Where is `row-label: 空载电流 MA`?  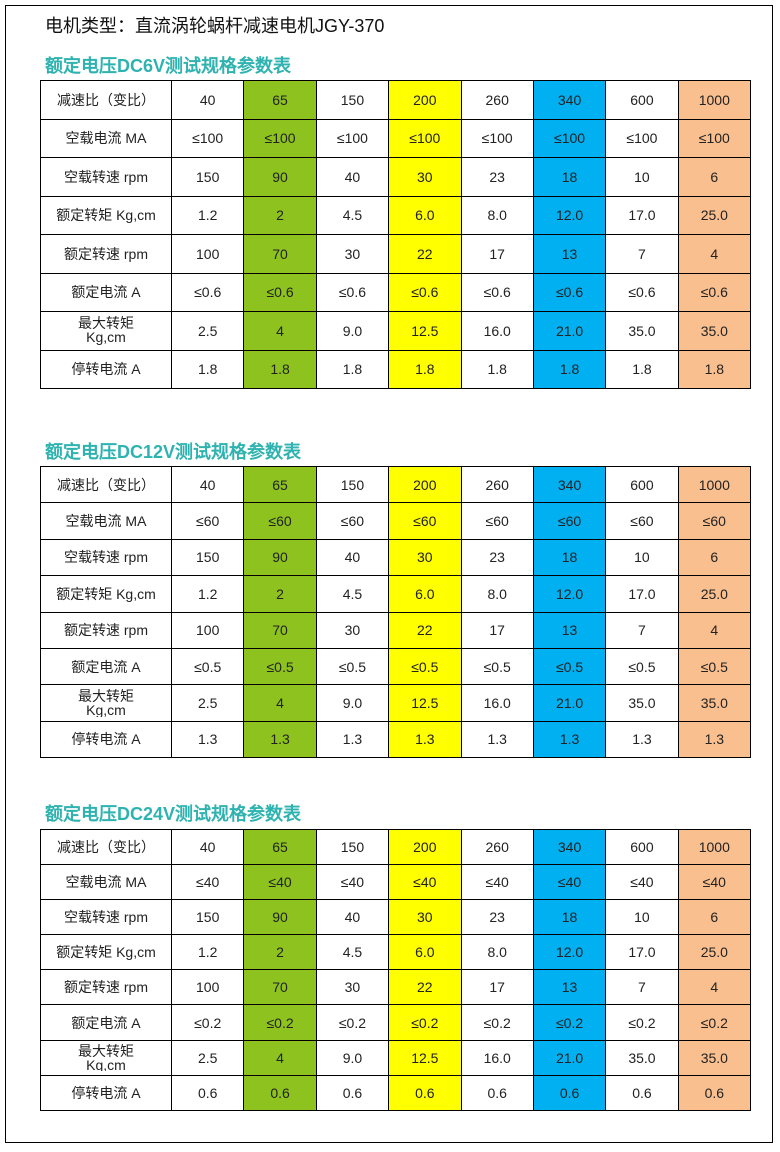 row-label: 空载电流 MA is located at coordinates (106, 138).